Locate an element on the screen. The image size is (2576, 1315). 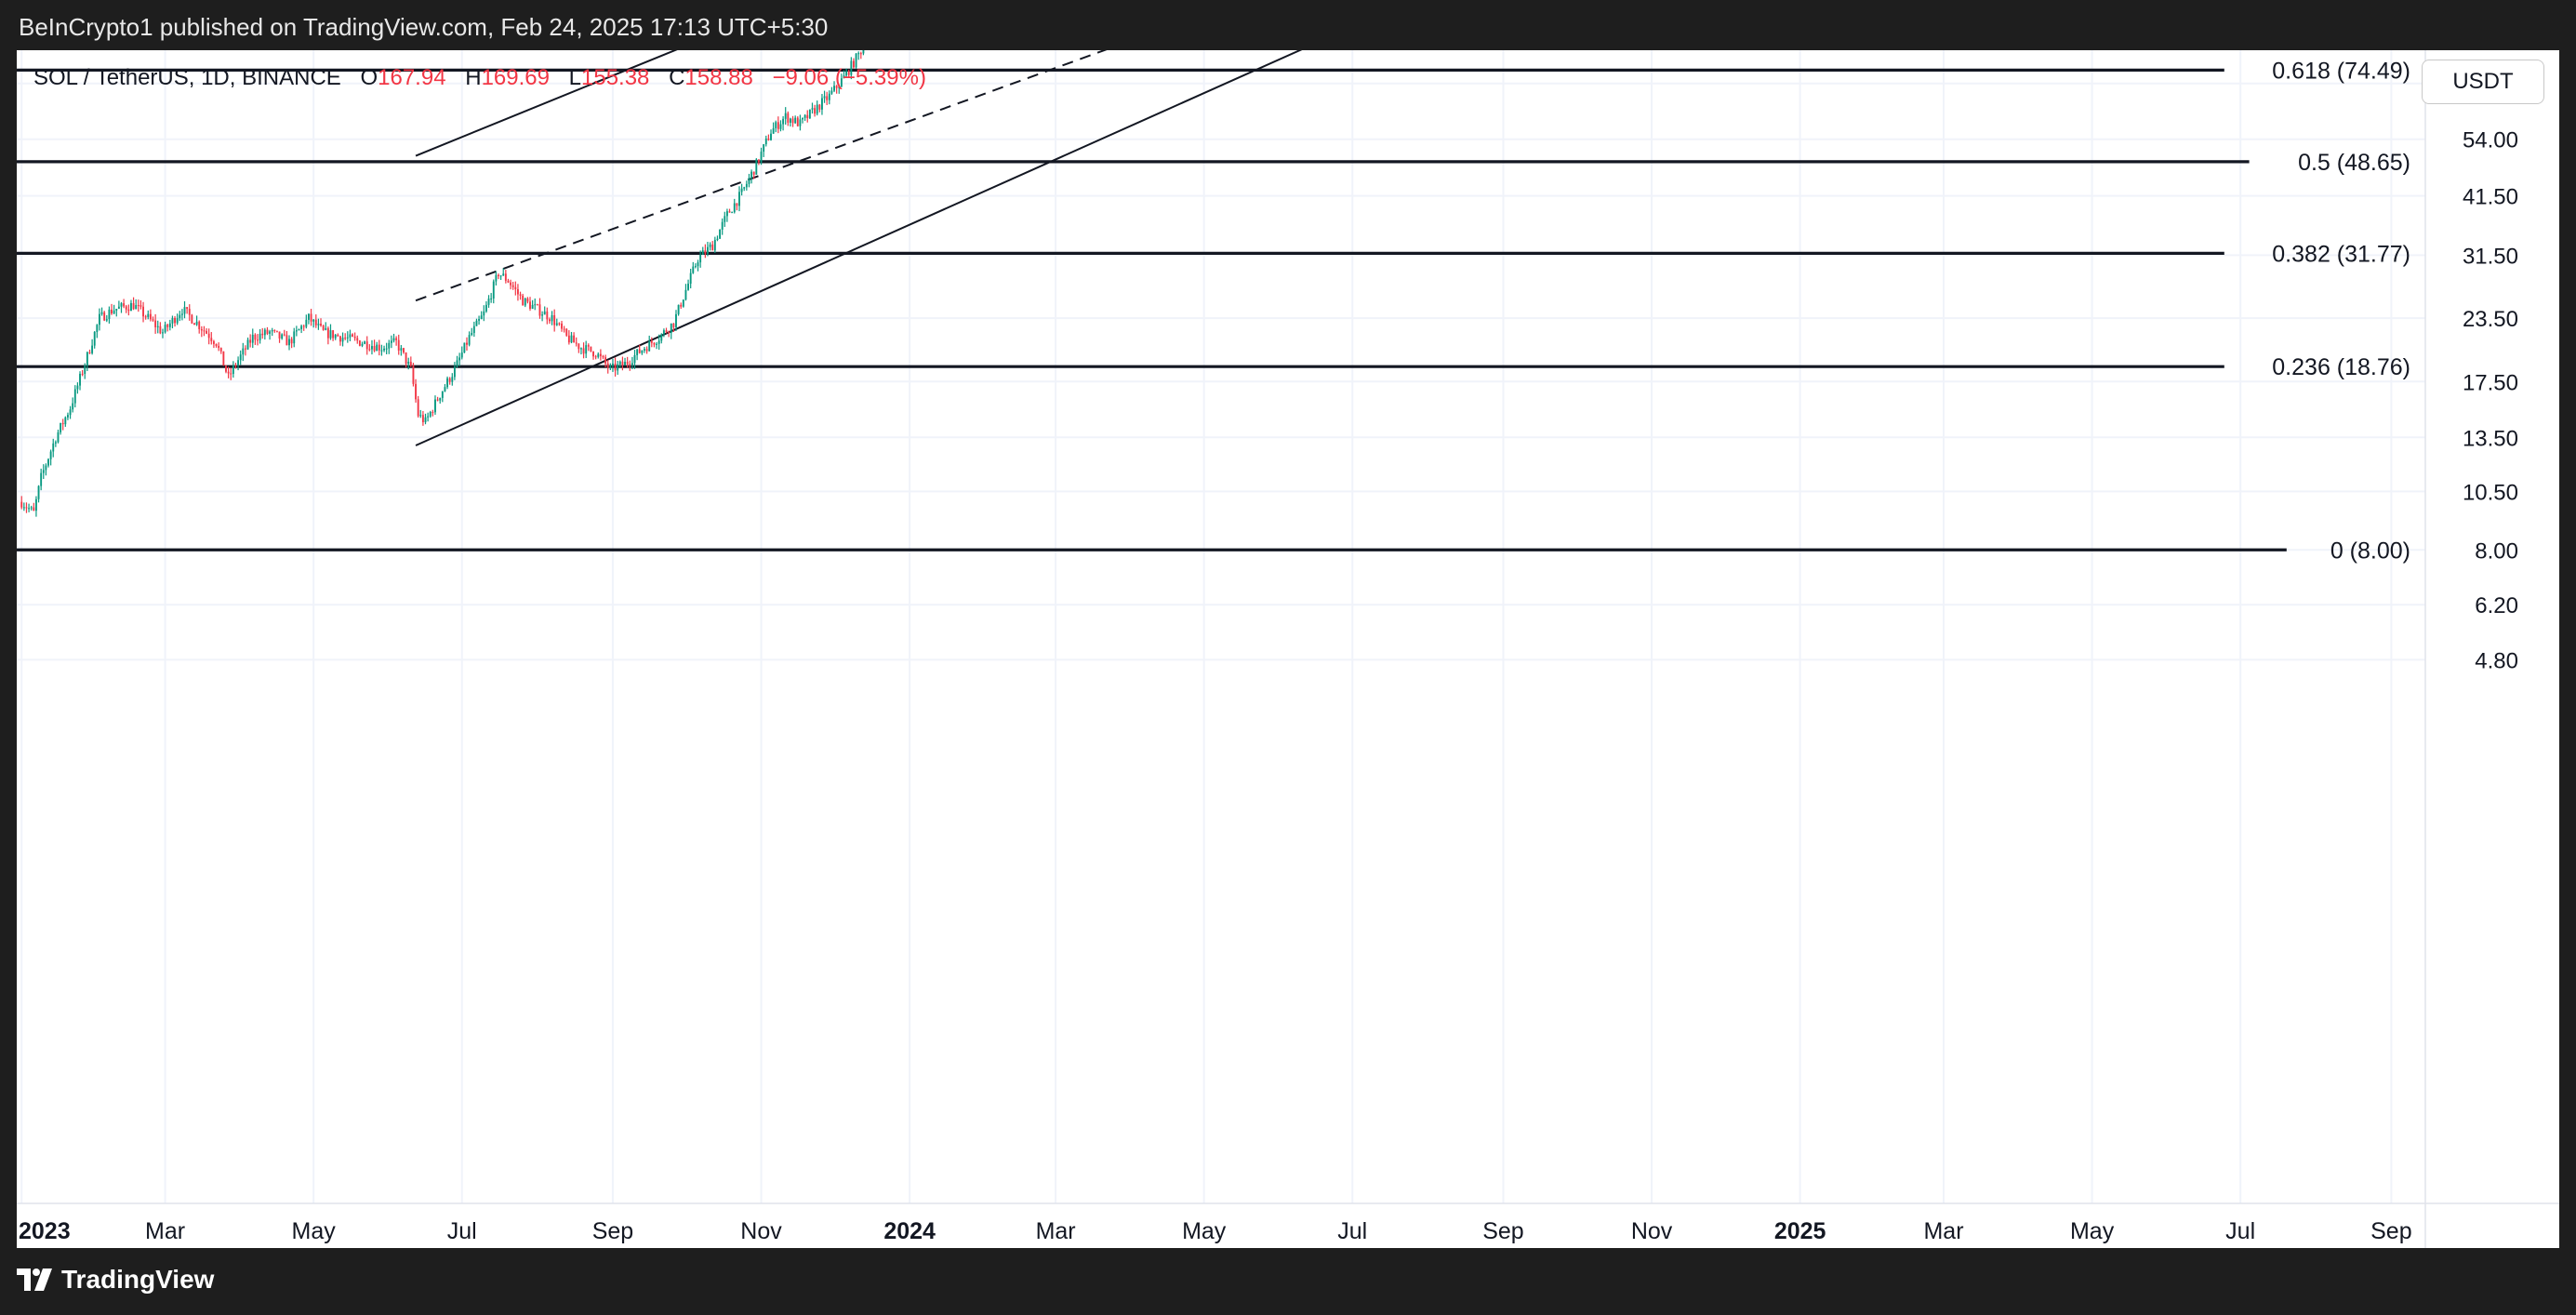
symbol-info: SOL / TetherUS, 1D, BINANCE is located at coordinates (187, 77).